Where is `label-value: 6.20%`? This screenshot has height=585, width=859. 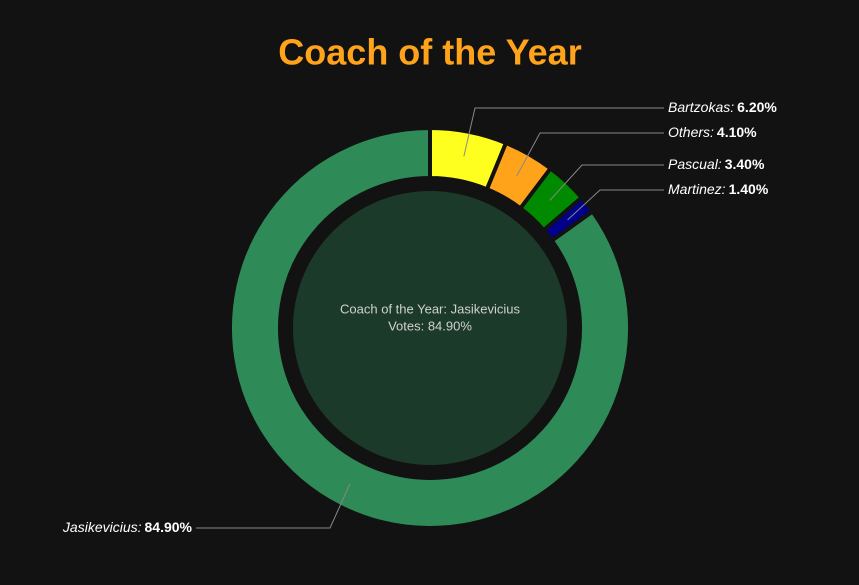 label-value: 6.20% is located at coordinates (757, 107).